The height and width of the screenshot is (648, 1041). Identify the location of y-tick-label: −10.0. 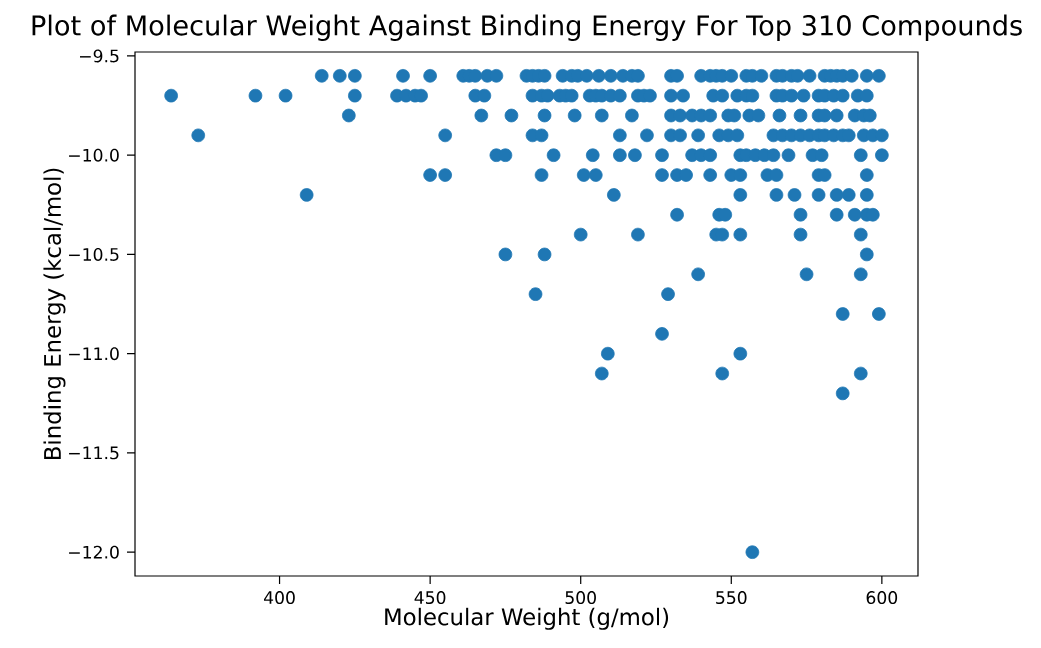
(94, 155).